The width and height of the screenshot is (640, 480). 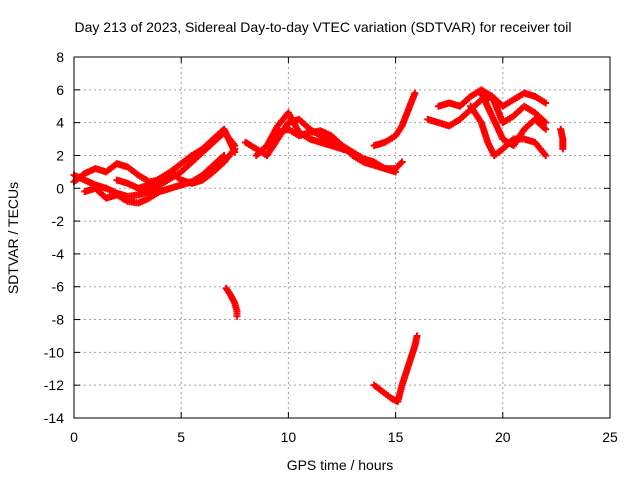 What do you see at coordinates (176, 168) in the screenshot?
I see `series-trace-d` at bounding box center [176, 168].